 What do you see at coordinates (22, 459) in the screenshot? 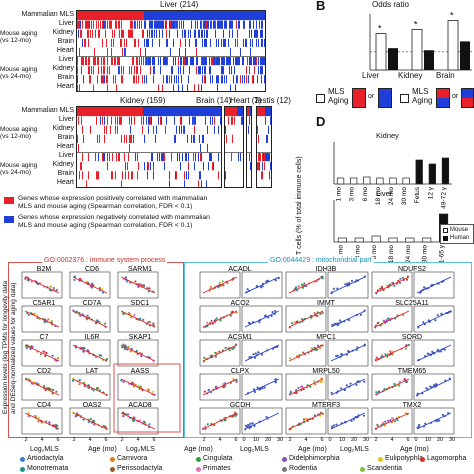
I see `species-dot` at bounding box center [22, 459].